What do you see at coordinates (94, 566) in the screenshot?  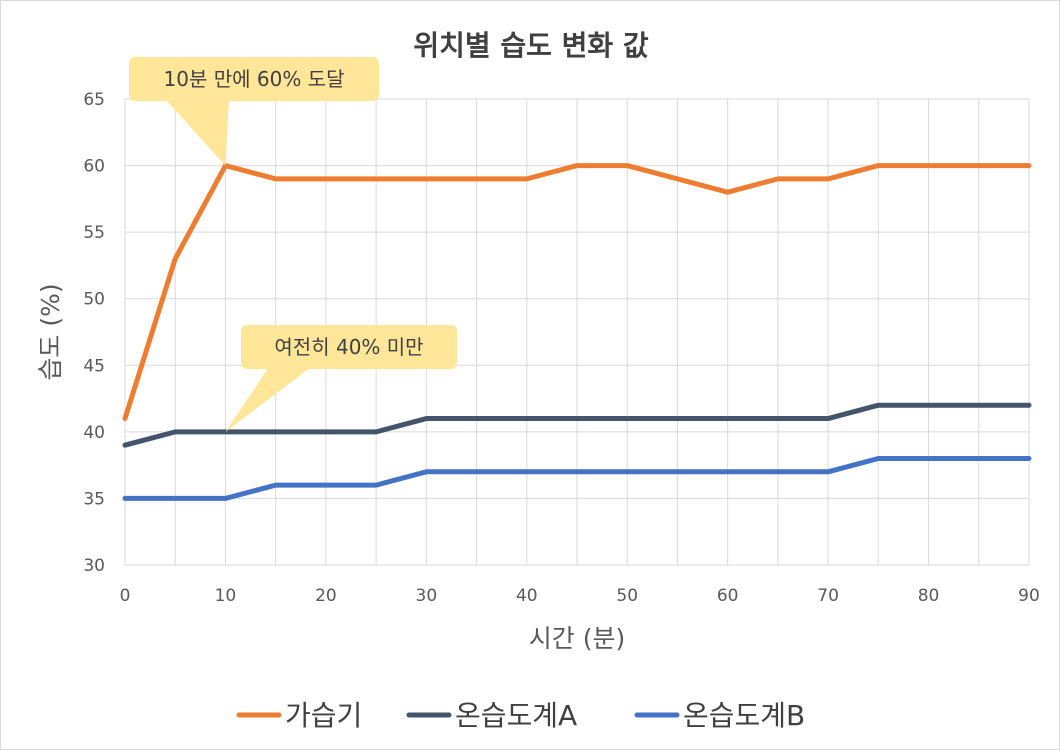 I see `y-tick-label: 30` at bounding box center [94, 566].